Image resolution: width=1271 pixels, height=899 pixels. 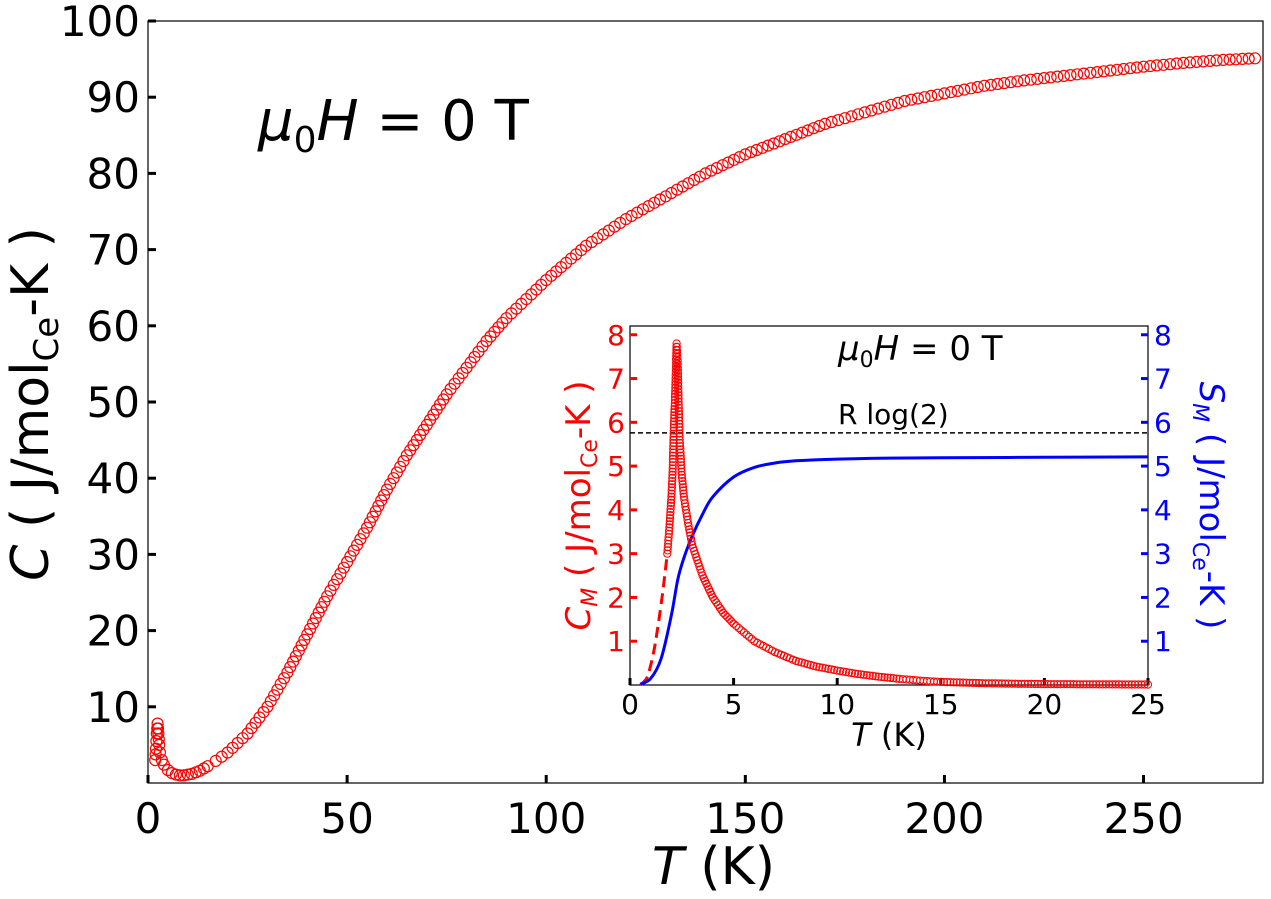 I want to click on inset-left-y-tick-label: 8, so click(x=616, y=335).